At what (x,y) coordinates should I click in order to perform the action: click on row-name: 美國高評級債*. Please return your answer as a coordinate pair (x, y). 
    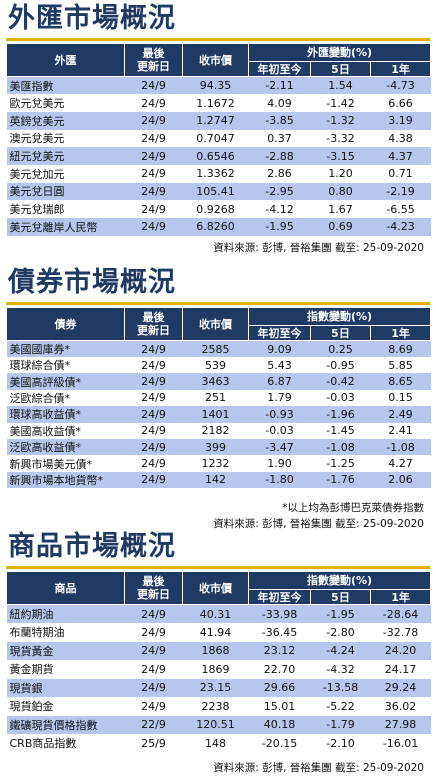
    Looking at the image, I should click on (65, 381).